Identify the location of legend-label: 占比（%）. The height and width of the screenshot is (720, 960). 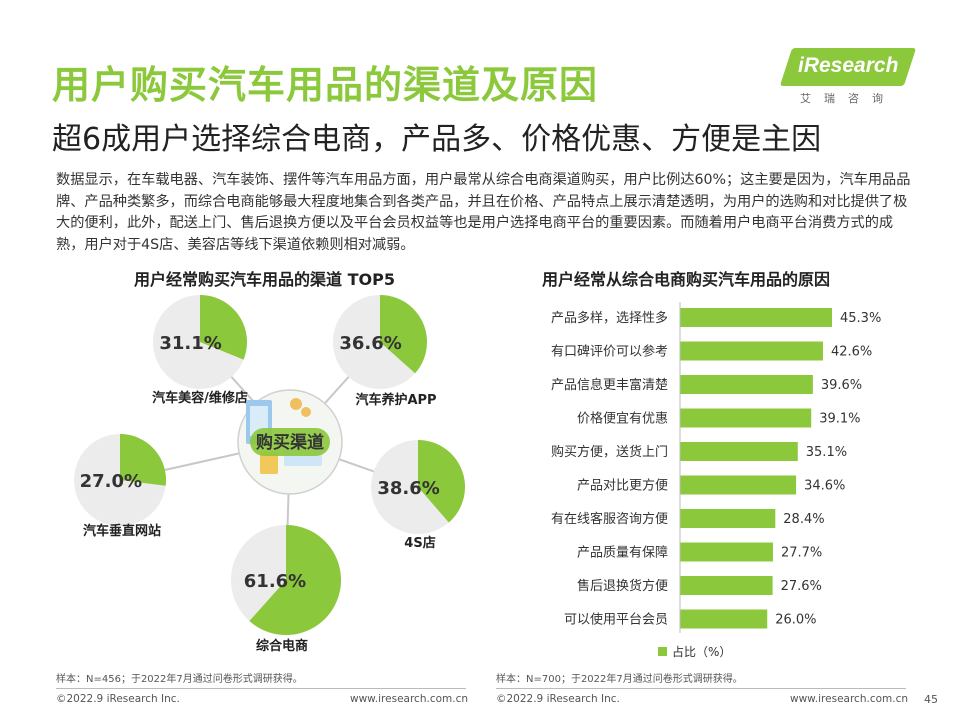
(701, 651).